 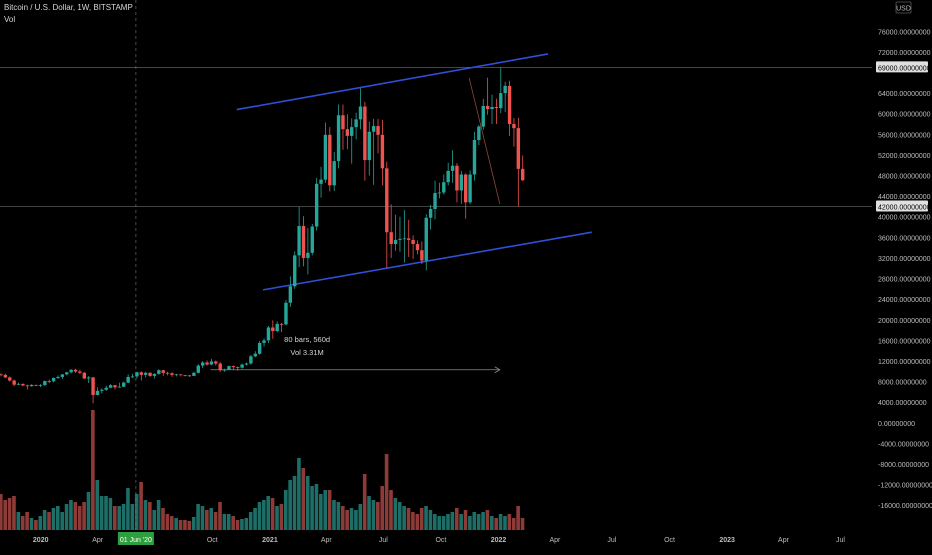 I want to click on x-axis-tick-label: 2020, so click(x=41, y=540).